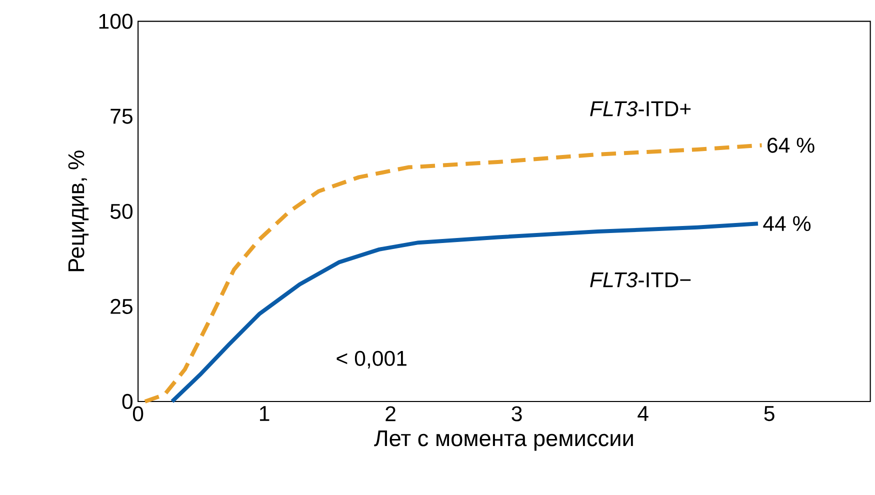  What do you see at coordinates (121, 306) in the screenshot?
I see `y-tick-label: 25` at bounding box center [121, 306].